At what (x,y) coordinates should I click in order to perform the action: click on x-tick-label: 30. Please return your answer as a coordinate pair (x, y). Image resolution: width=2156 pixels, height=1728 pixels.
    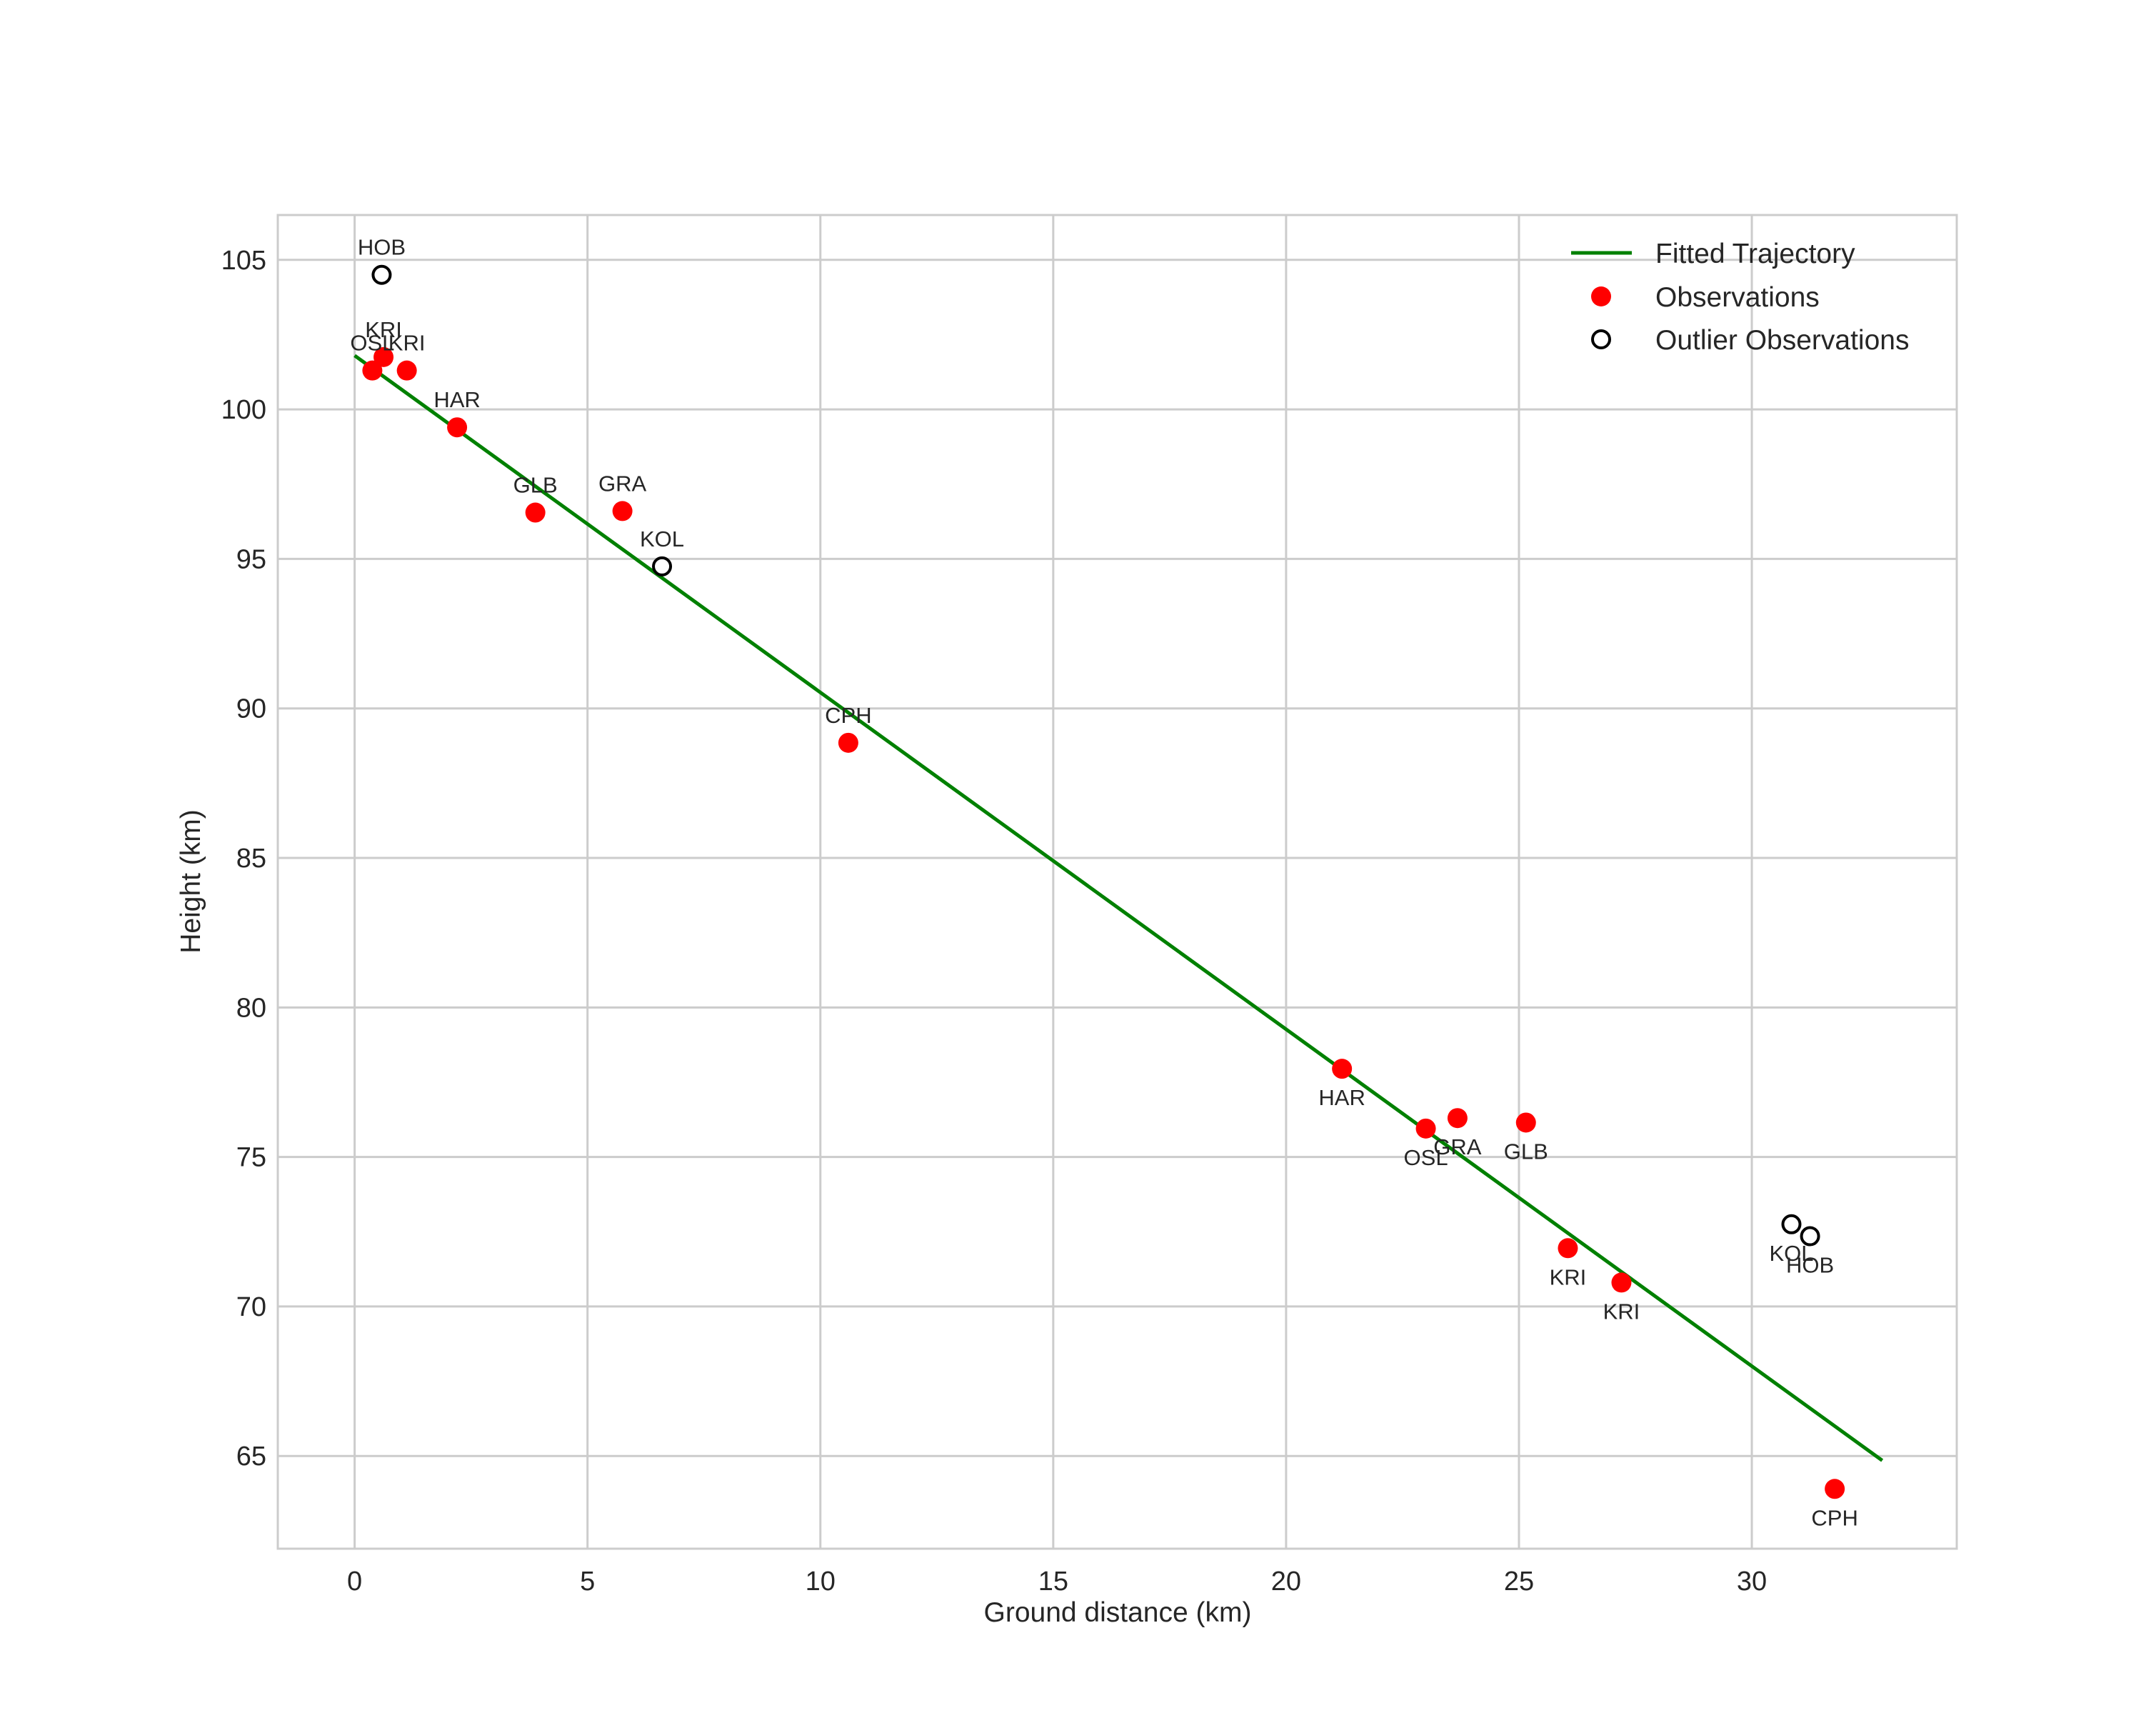
    Looking at the image, I should click on (1752, 1582).